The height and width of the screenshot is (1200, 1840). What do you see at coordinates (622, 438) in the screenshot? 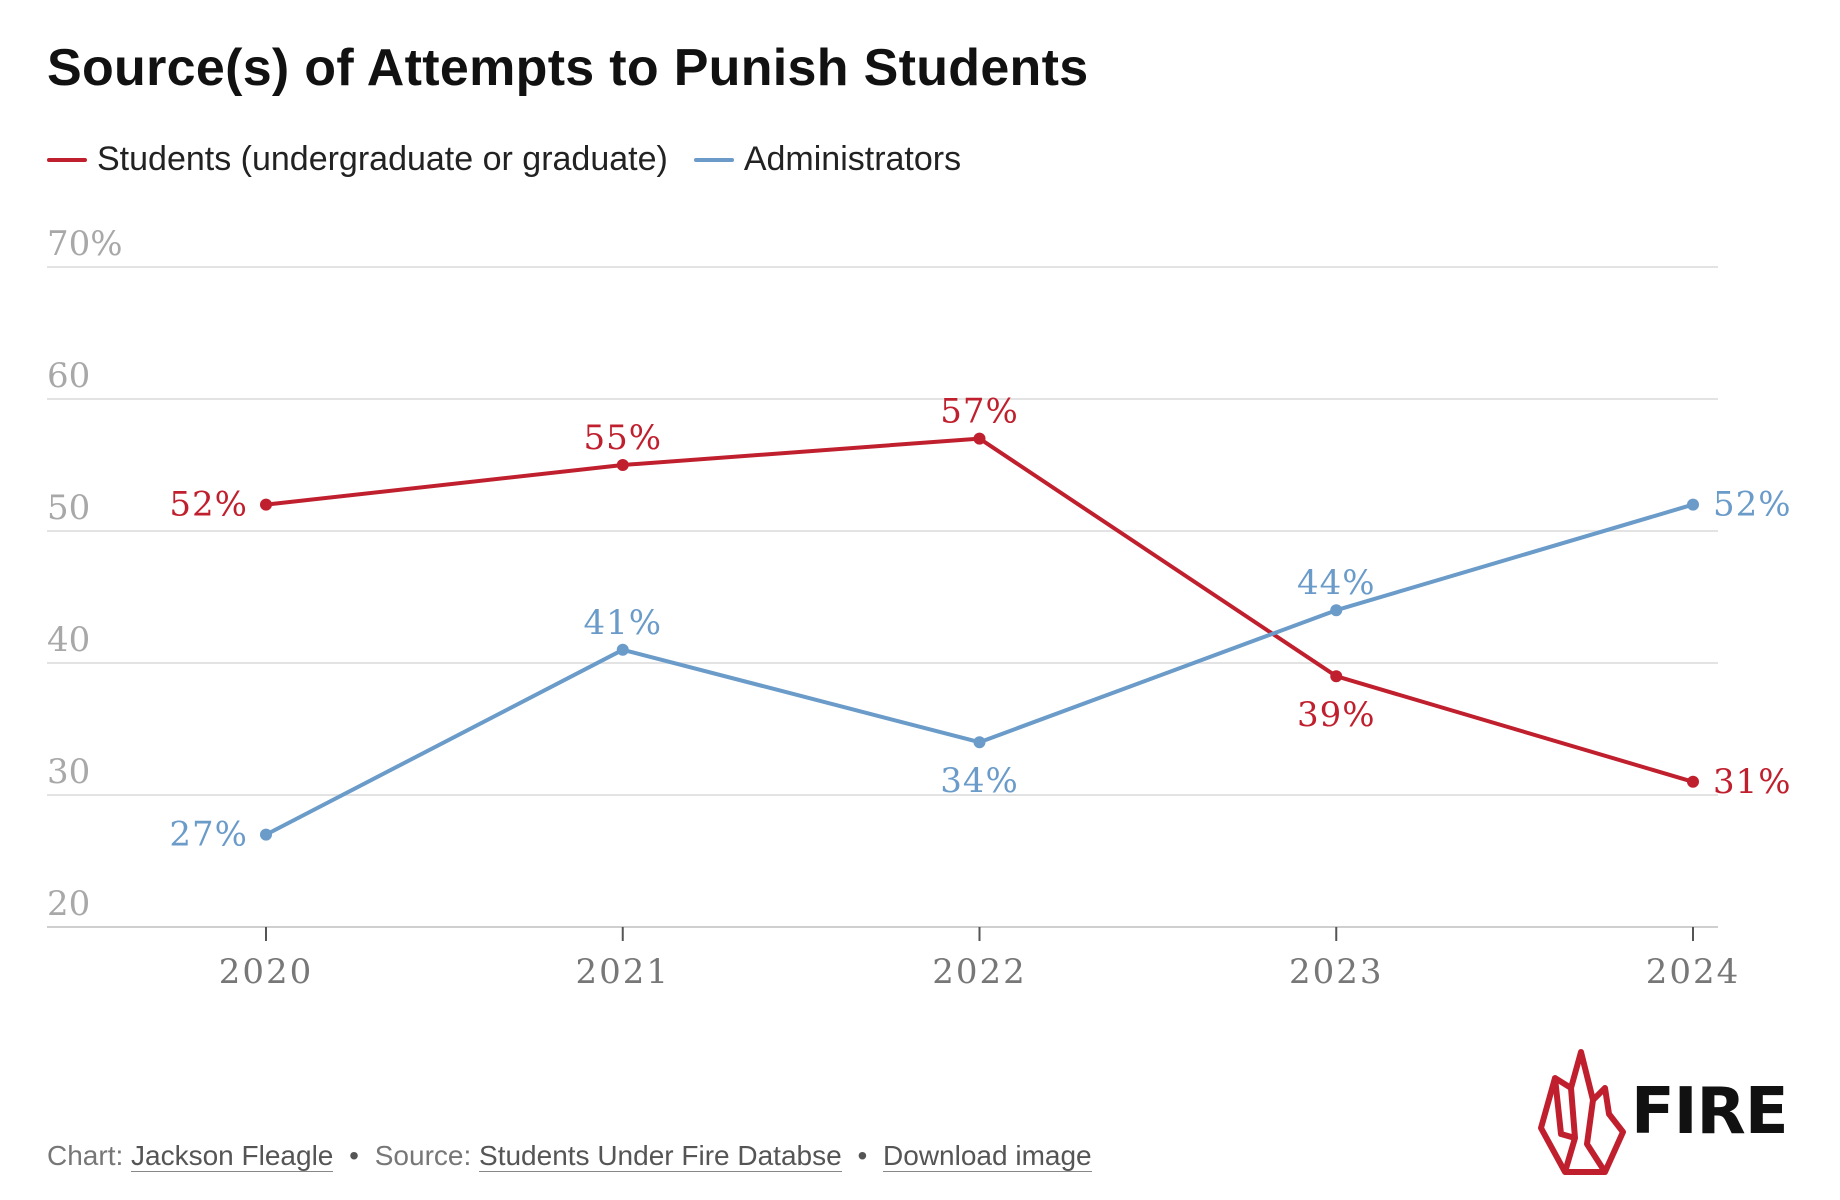
I see `data-label-students-2021: 55%` at bounding box center [622, 438].